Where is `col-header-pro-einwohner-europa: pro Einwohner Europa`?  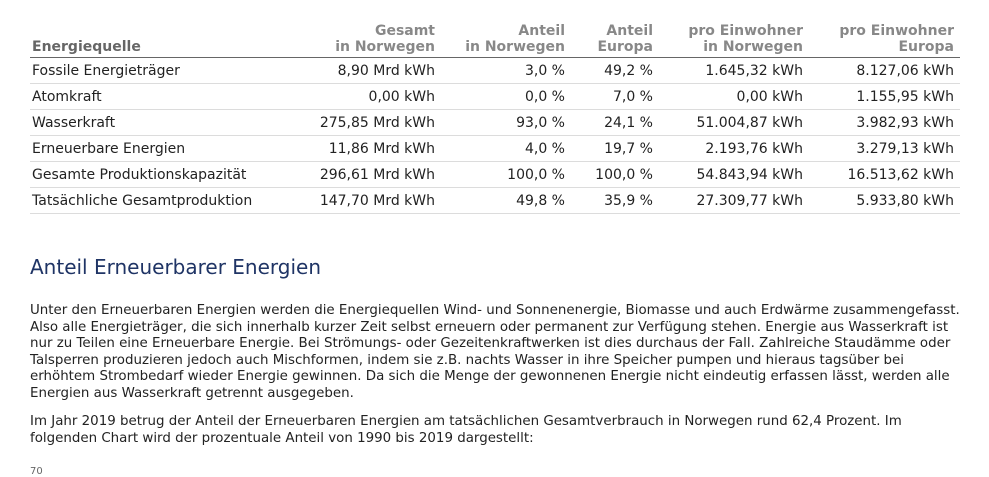 col-header-pro-einwohner-europa: pro Einwohner Europa is located at coordinates (884, 40).